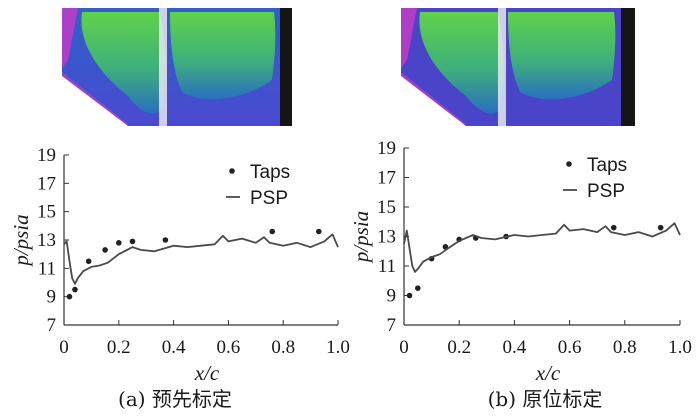  Describe the element at coordinates (95, 99) in the screenshot. I see `psp-image-a-magenta-bottom-edge` at that location.